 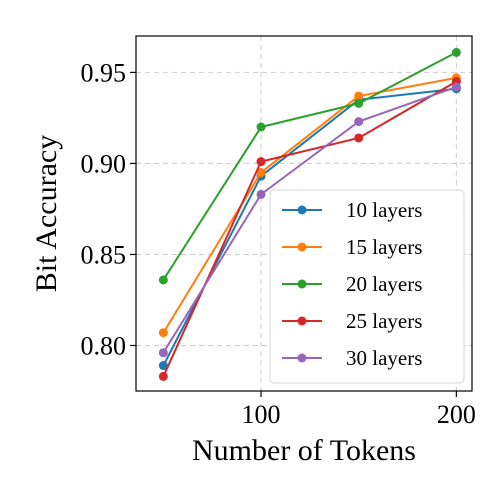 What do you see at coordinates (384, 358) in the screenshot?
I see `legend-label: 30 layers` at bounding box center [384, 358].